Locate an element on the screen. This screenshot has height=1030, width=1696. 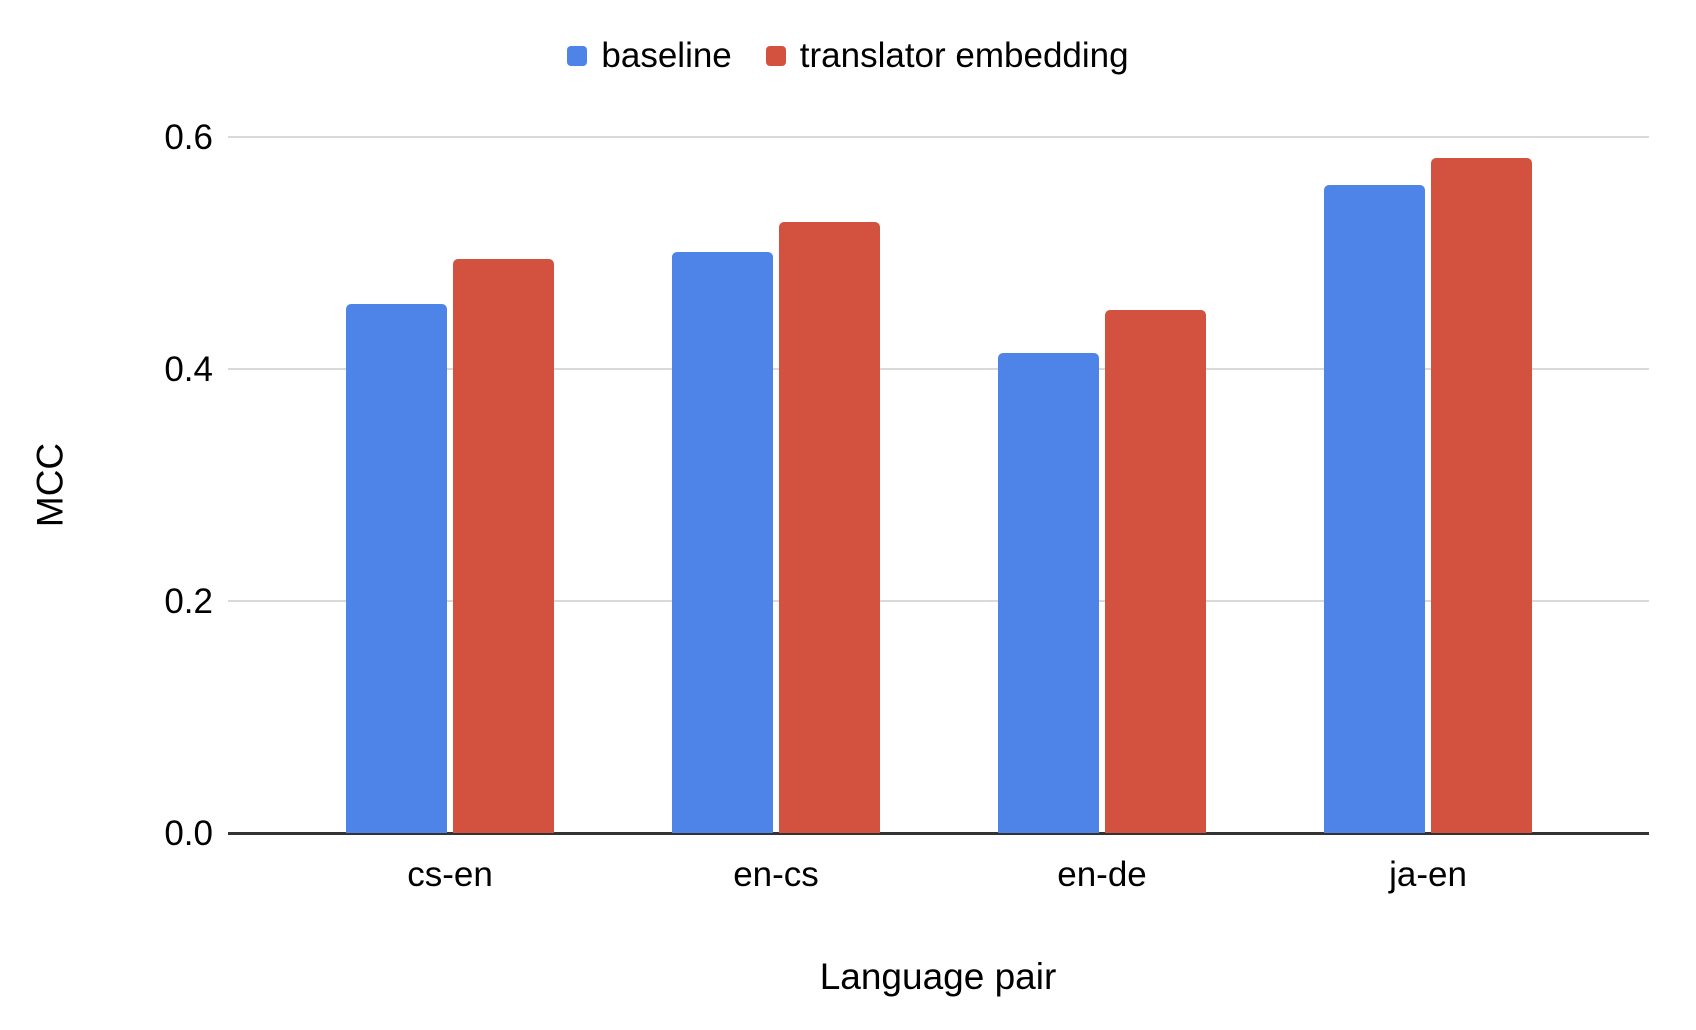
chart-legend: baseline translator embedding is located at coordinates (848, 55).